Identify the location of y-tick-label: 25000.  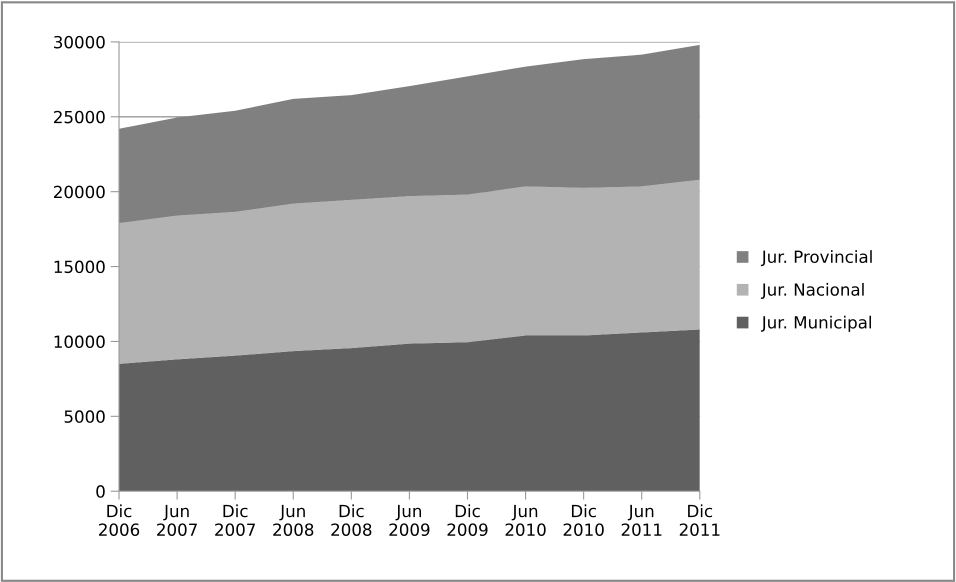
(79, 117).